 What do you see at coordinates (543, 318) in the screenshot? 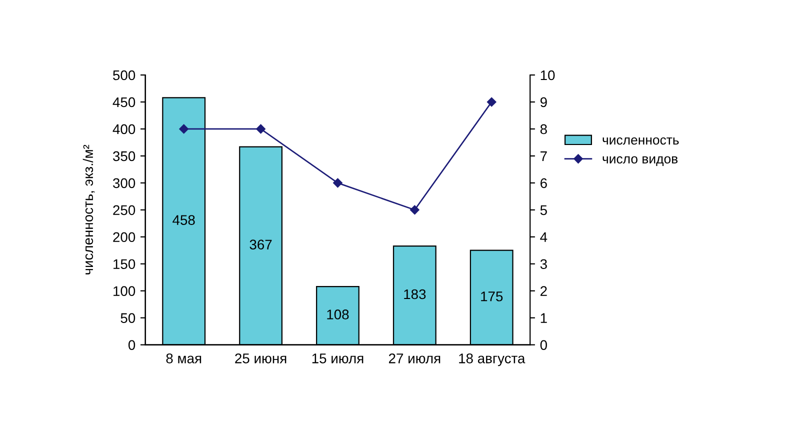
I see `y2-tick-label: 1` at bounding box center [543, 318].